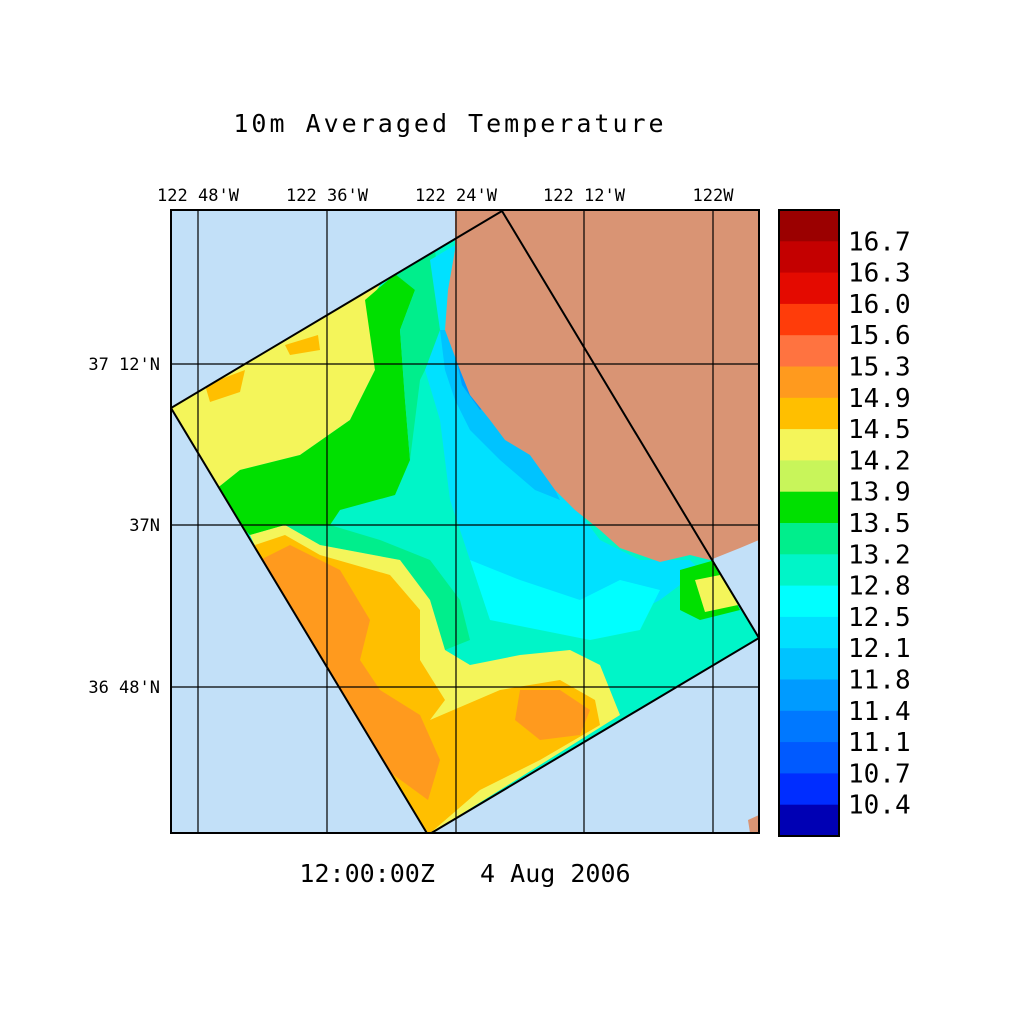 The image size is (1024, 1024). I want to click on lon-label: 122 36'W, so click(327, 196).